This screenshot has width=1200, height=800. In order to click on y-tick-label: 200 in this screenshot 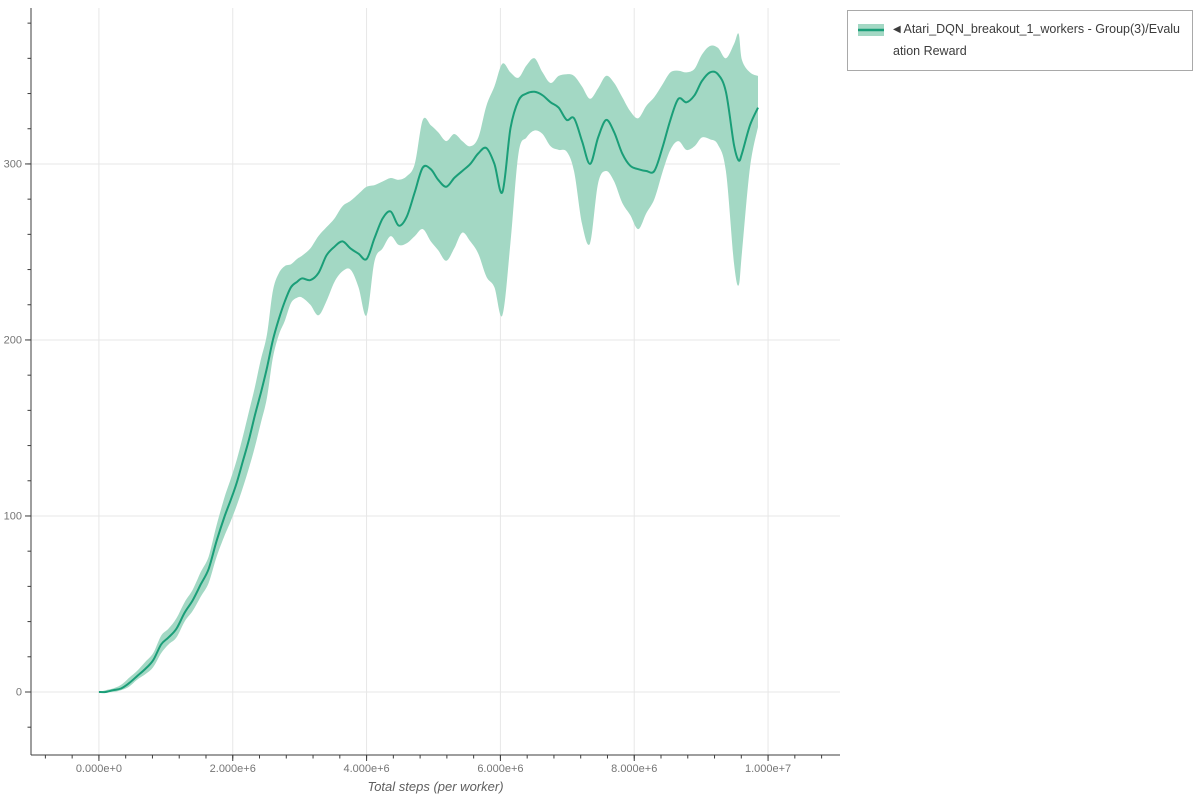, I will do `click(13, 340)`.